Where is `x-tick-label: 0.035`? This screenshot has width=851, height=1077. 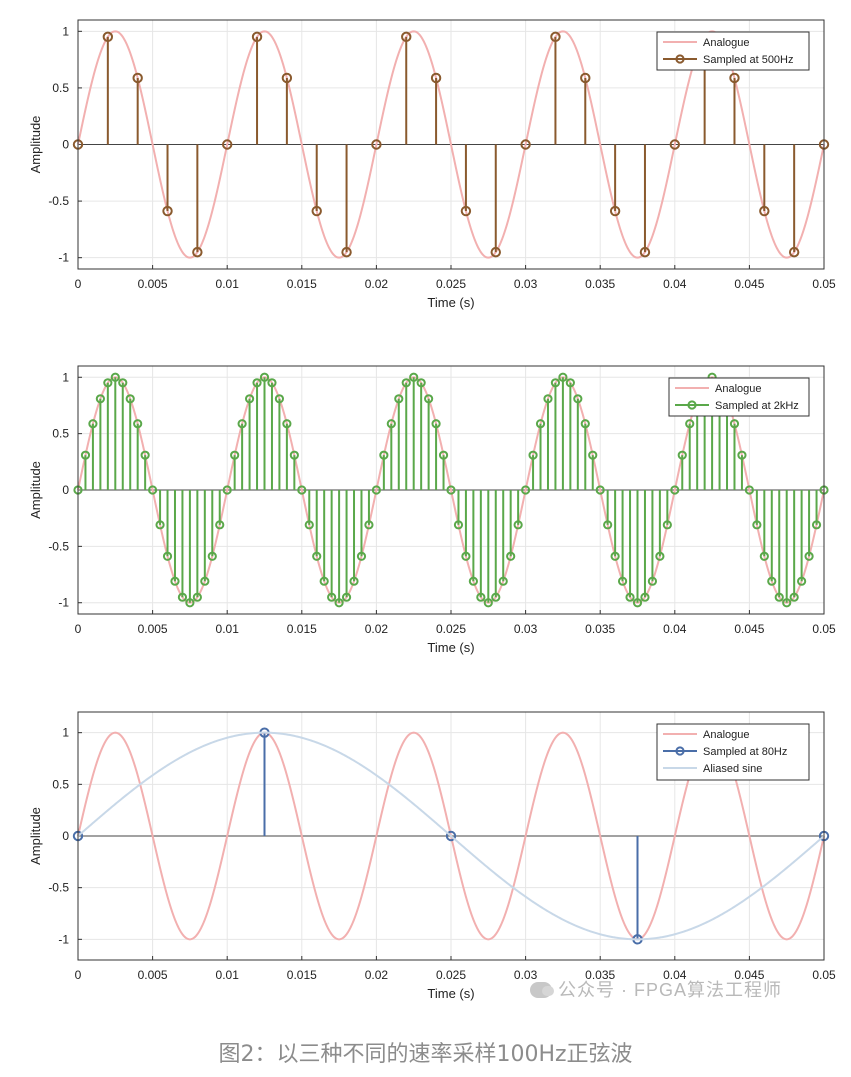 x-tick-label: 0.035 is located at coordinates (600, 629).